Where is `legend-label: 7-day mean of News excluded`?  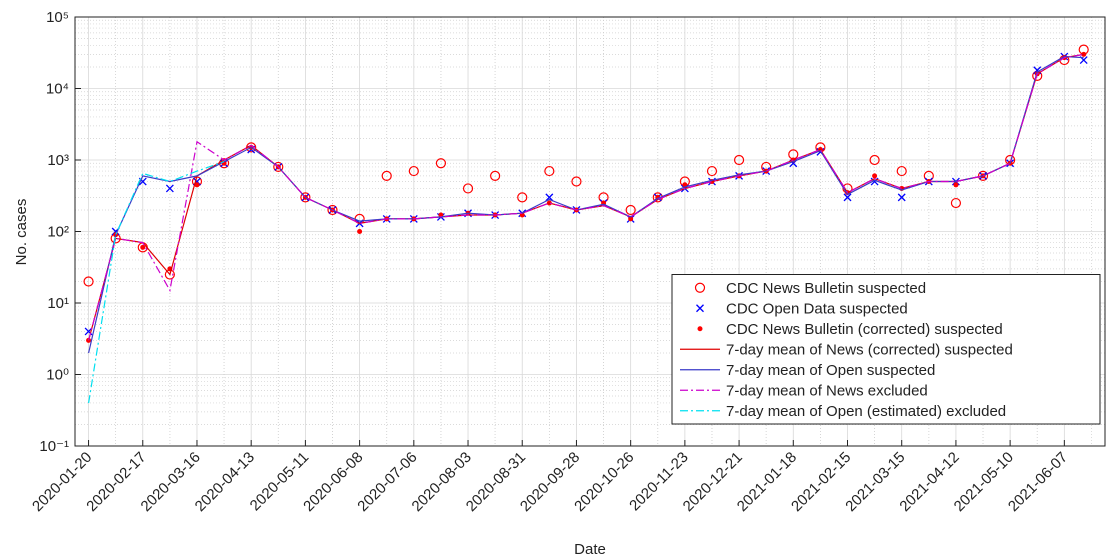
legend-label: 7-day mean of News excluded is located at coordinates (827, 390).